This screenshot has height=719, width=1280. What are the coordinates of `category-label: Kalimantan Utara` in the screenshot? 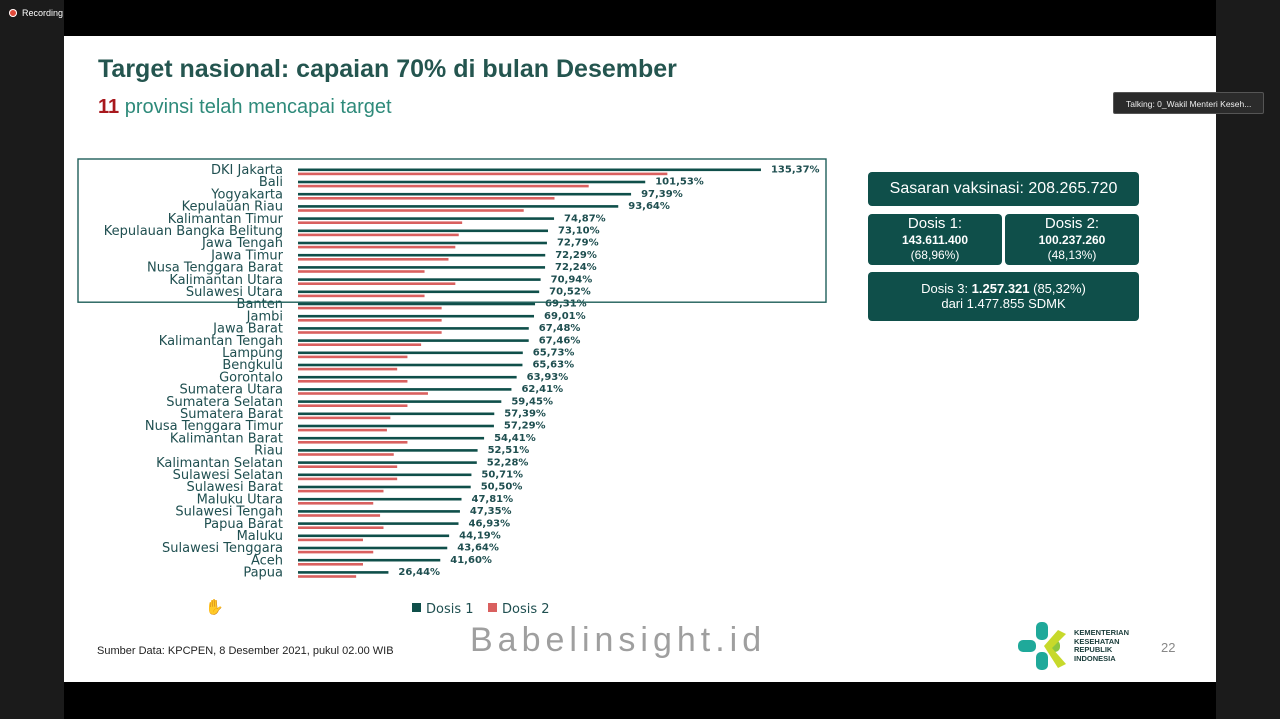 It's located at (226, 280).